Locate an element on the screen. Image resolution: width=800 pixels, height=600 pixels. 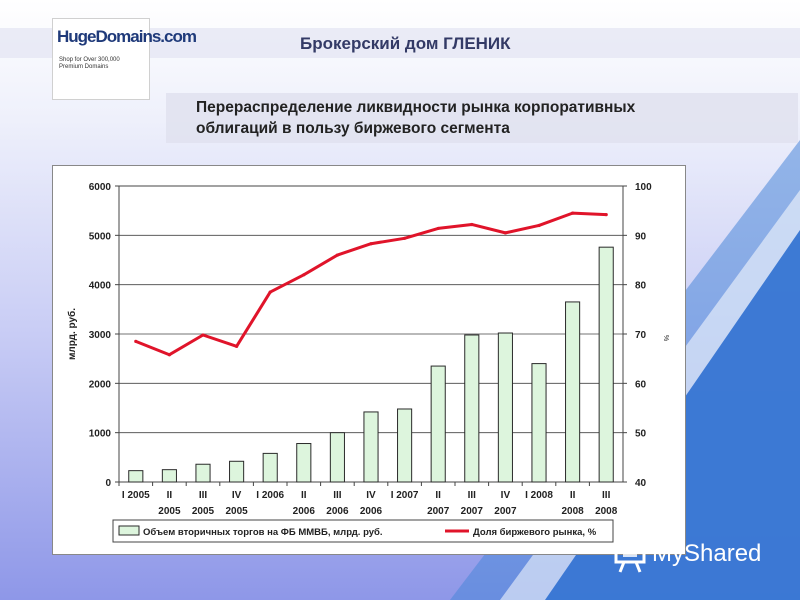
y2-tick-label: 60 is located at coordinates (641, 384).